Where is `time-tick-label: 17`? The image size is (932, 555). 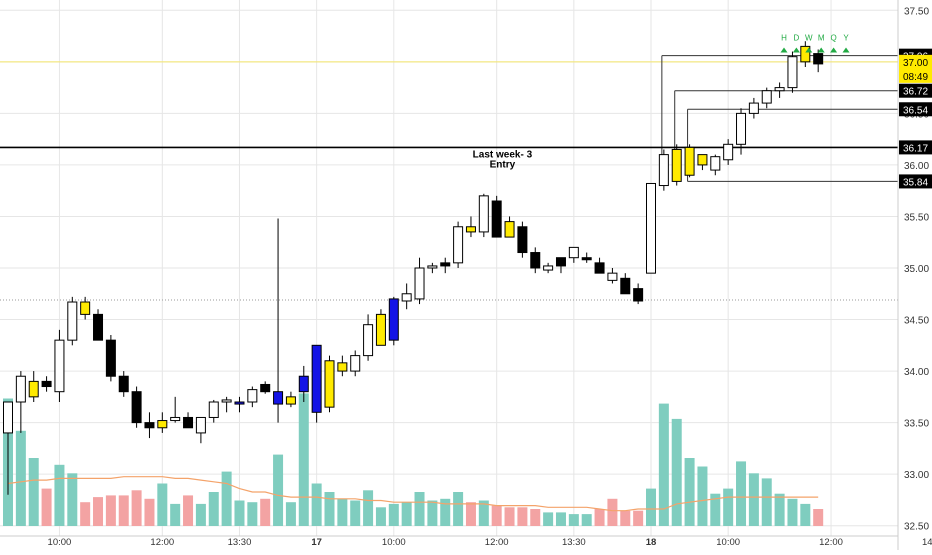
time-tick-label: 17 is located at coordinates (316, 542).